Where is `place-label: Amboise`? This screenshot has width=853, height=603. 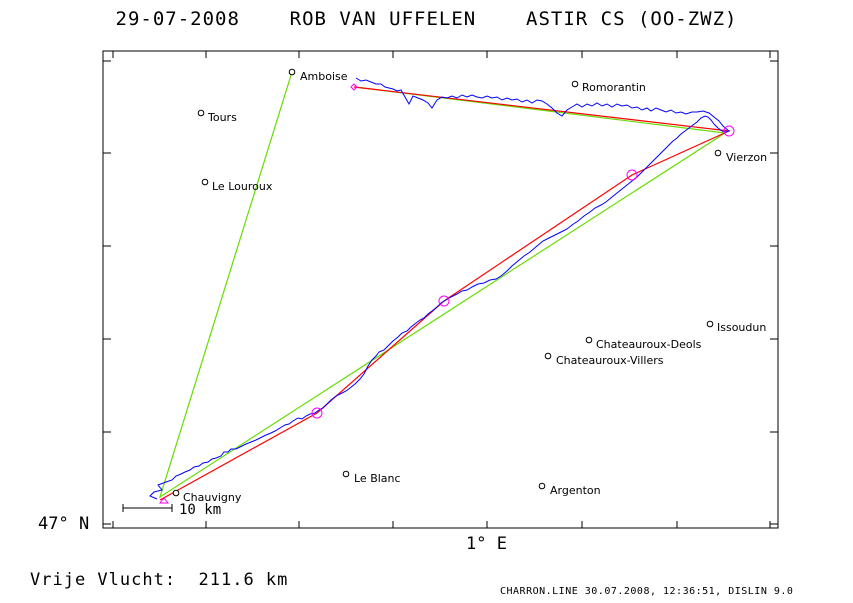 place-label: Amboise is located at coordinates (324, 76).